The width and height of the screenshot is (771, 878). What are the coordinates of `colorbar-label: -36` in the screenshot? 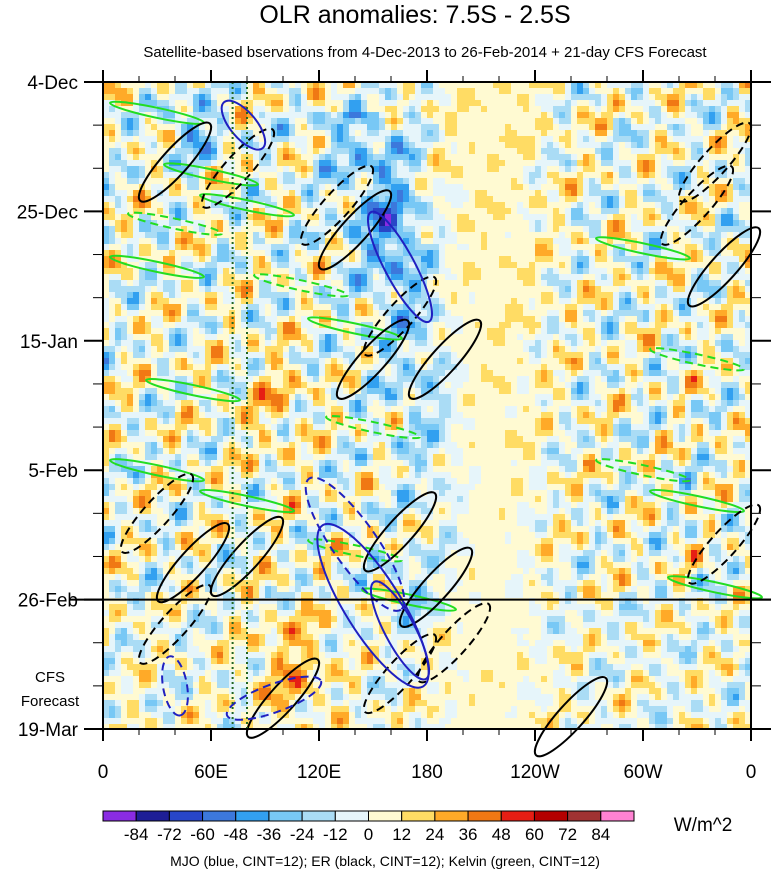 It's located at (269, 834).